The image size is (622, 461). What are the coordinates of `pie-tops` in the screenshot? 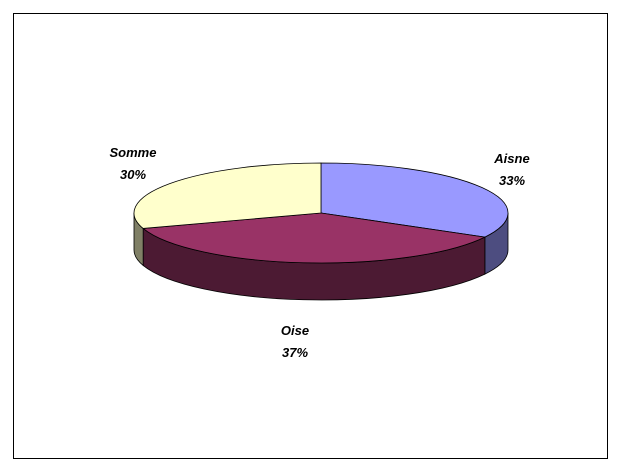 It's located at (321, 213).